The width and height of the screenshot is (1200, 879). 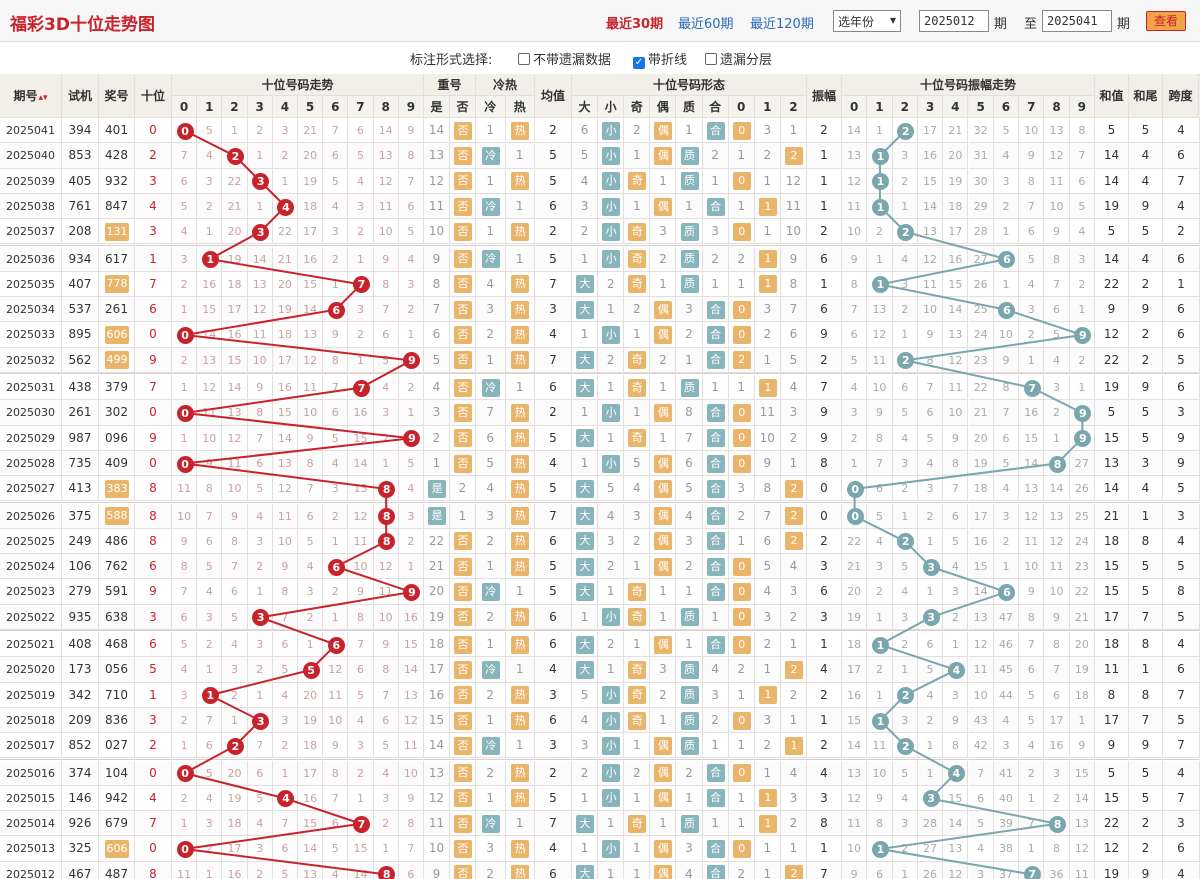 I want to click on repeat-header-sub: 否, so click(x=463, y=107).